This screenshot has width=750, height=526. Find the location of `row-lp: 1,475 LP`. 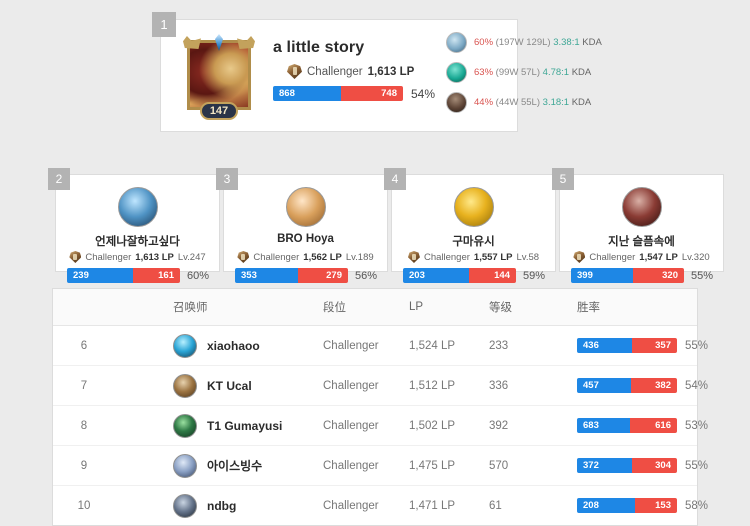

row-lp: 1,475 LP is located at coordinates (432, 465).